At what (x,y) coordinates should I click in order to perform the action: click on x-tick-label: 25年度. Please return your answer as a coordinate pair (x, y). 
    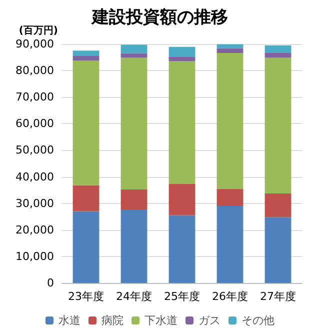
    Looking at the image, I should click on (182, 296).